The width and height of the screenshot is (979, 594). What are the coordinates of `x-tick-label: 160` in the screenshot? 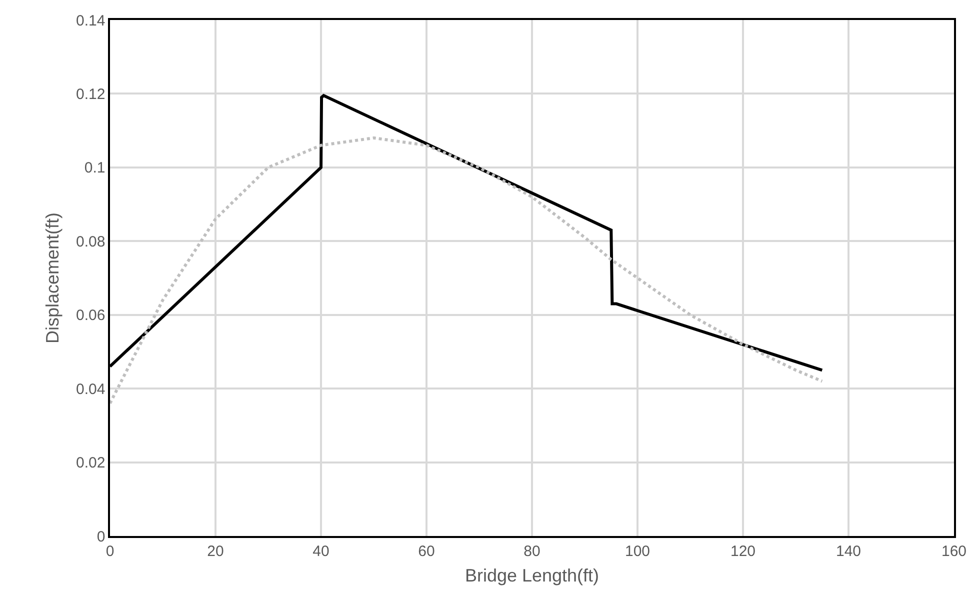 It's located at (954, 551).